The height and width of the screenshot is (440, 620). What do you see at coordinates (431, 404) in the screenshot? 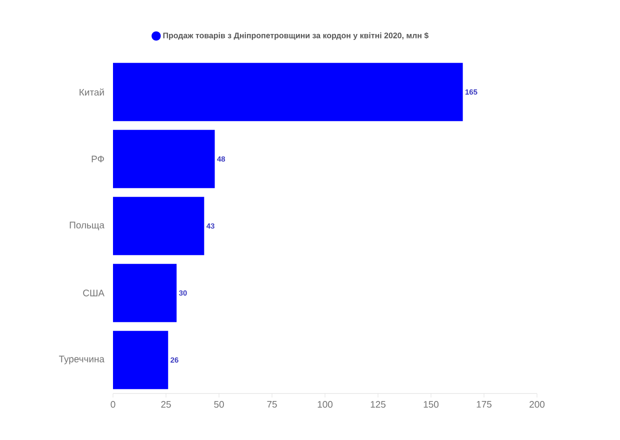
I see `x-tick-label: 150` at bounding box center [431, 404].